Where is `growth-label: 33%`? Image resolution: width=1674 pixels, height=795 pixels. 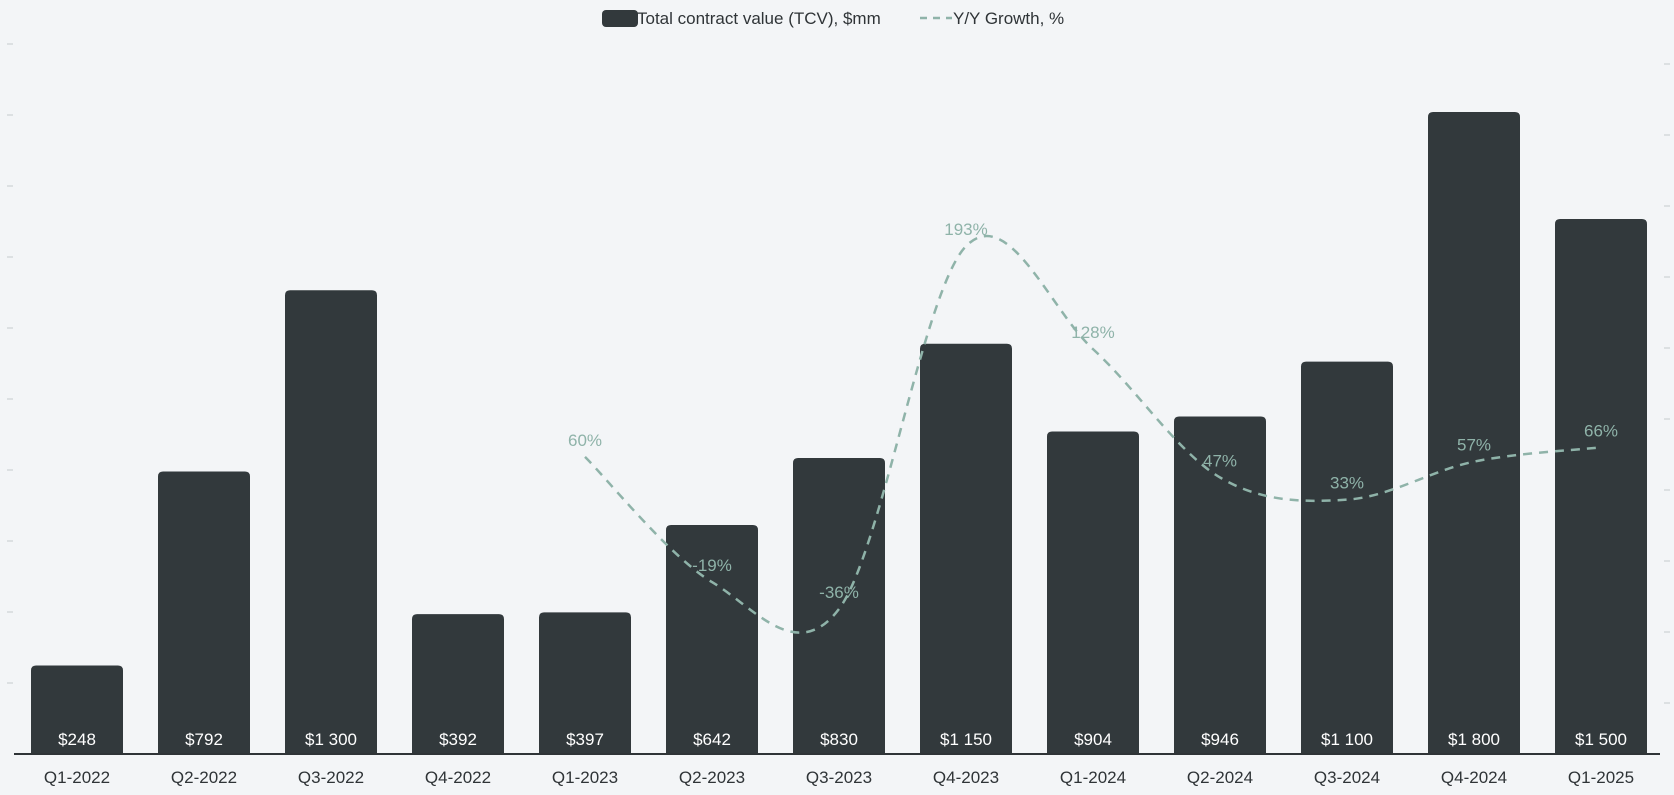
growth-label: 33% is located at coordinates (1347, 483).